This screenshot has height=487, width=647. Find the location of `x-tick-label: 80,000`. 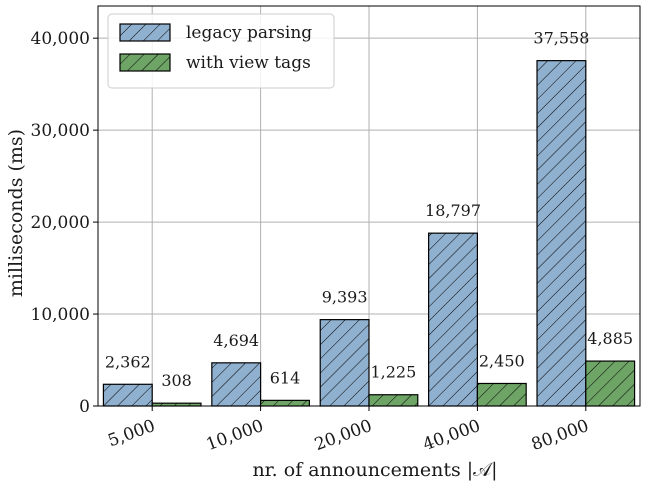

x-tick-label: 80,000 is located at coordinates (560, 435).